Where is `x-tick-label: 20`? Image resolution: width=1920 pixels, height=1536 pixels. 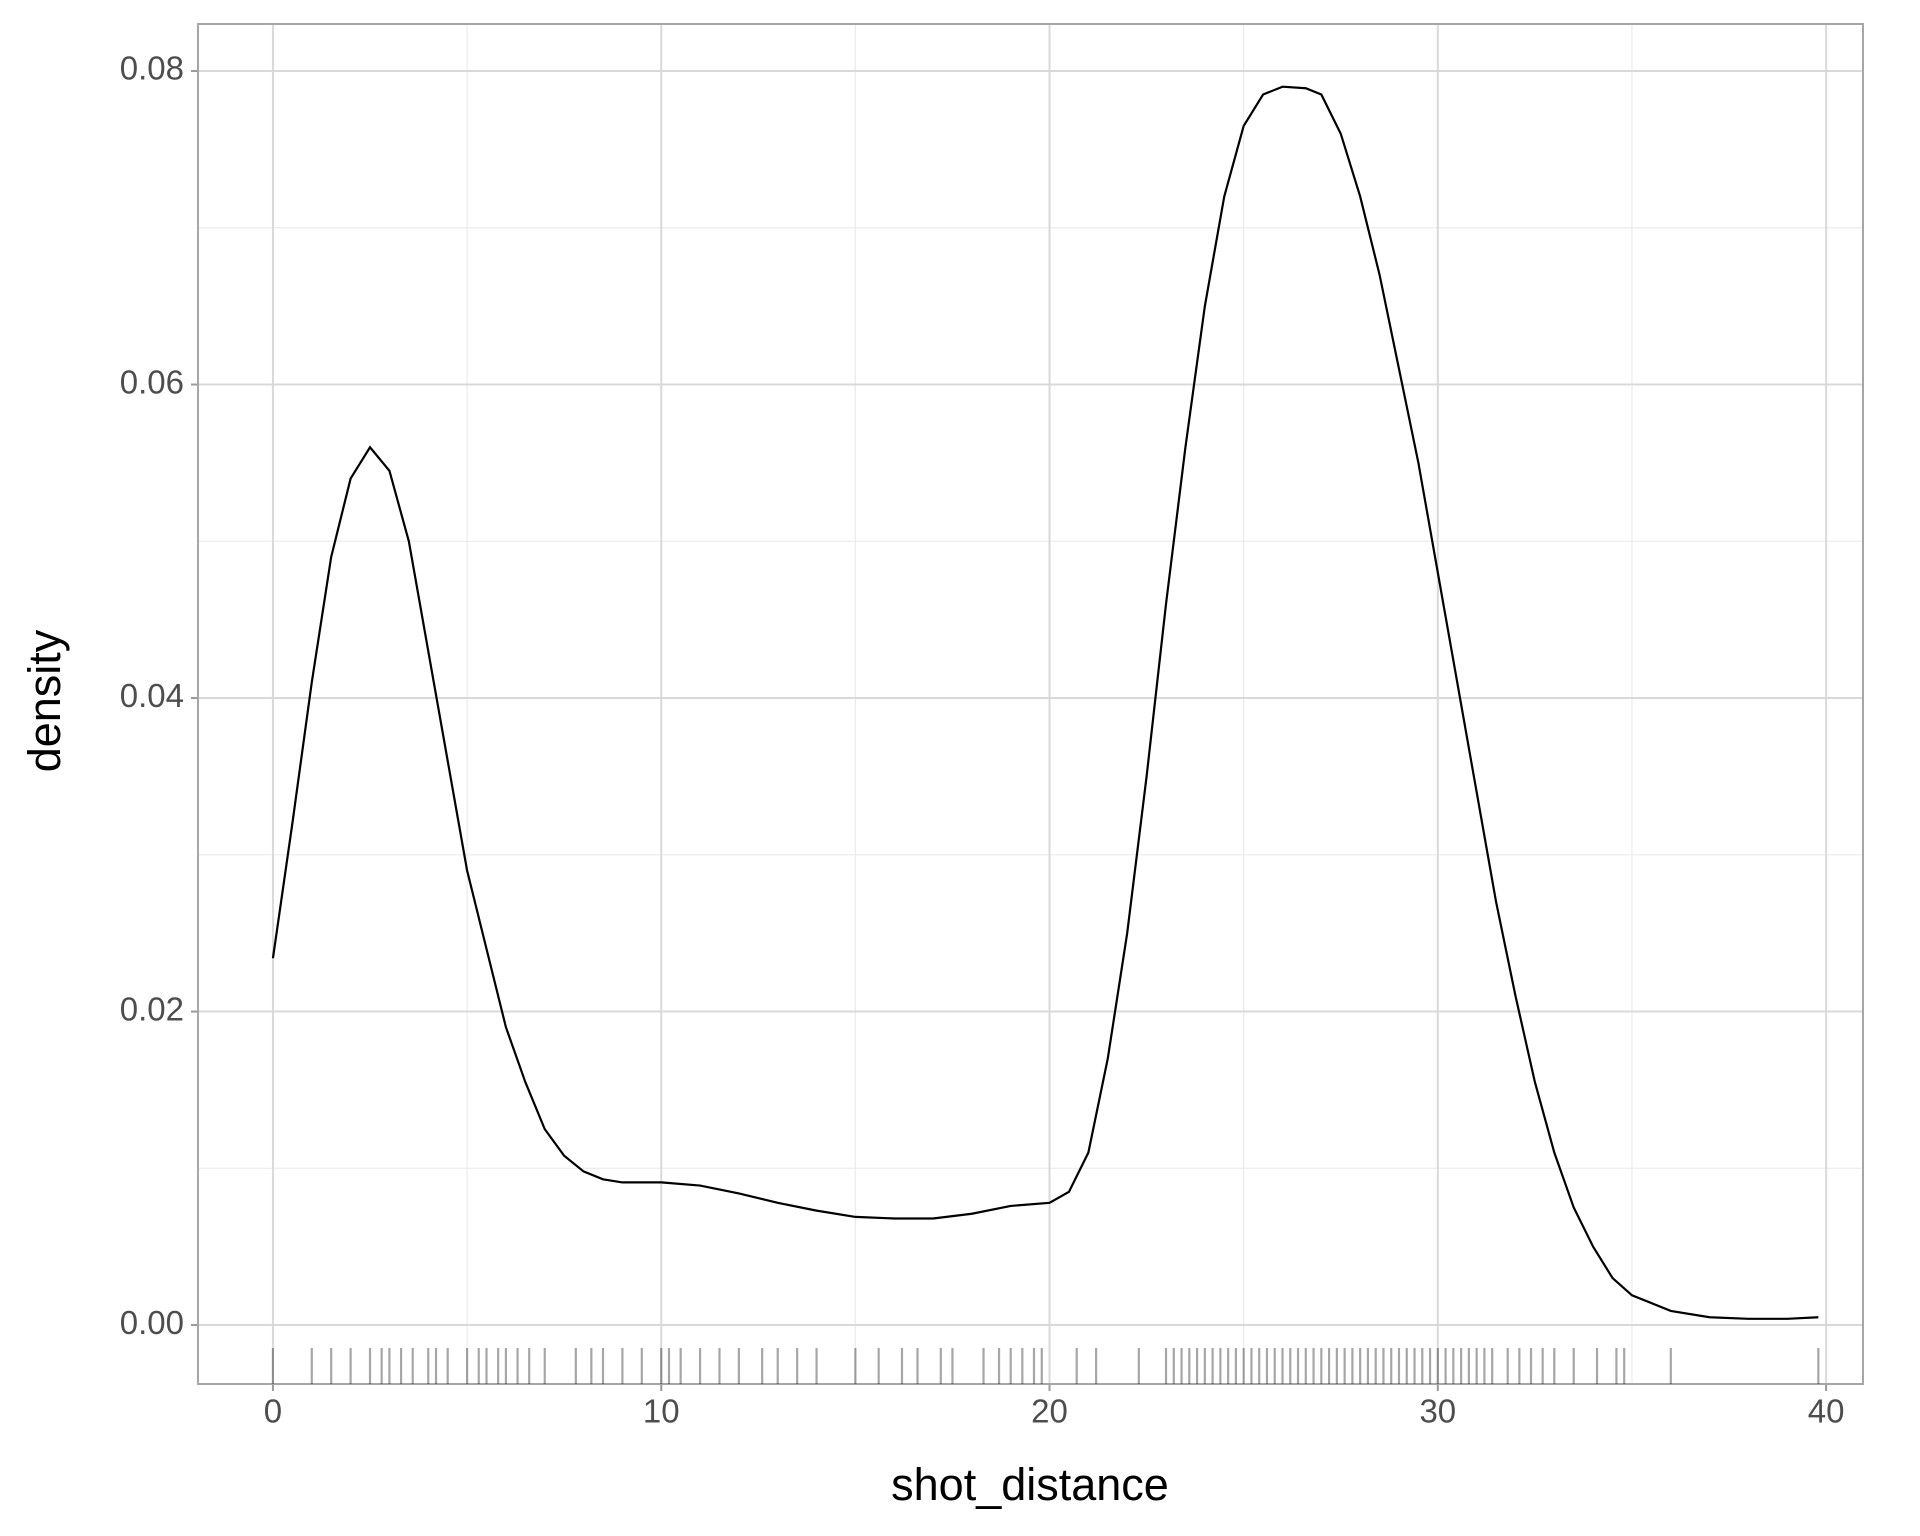
x-tick-label: 20 is located at coordinates (1049, 1411).